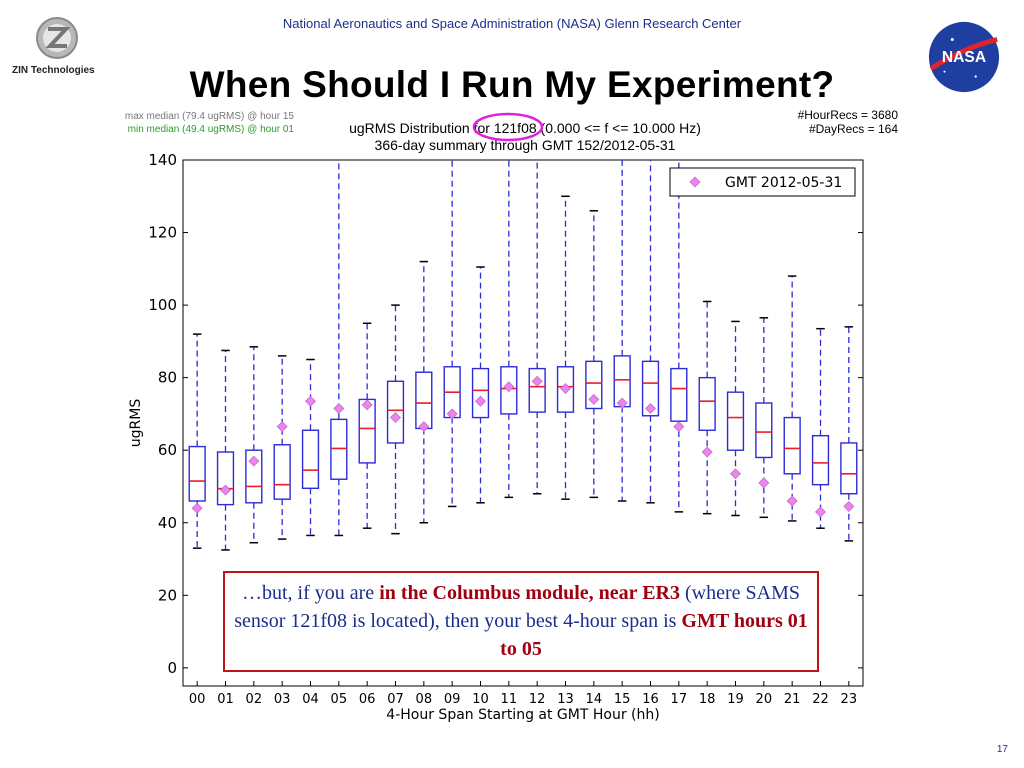 The image size is (1024, 768). I want to click on x-tick-label: 21, so click(792, 699).